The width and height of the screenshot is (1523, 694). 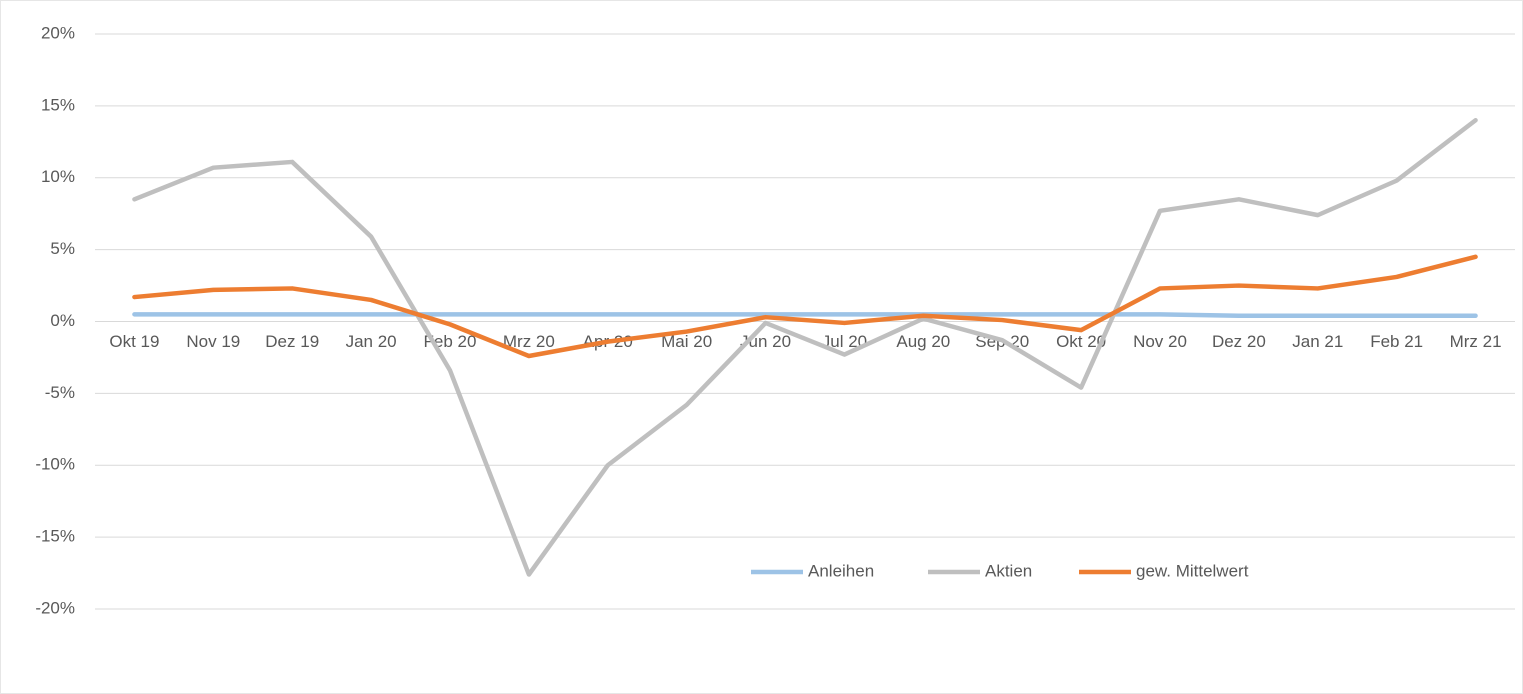 I want to click on x-tick-label: Dez 20, so click(x=1239, y=341).